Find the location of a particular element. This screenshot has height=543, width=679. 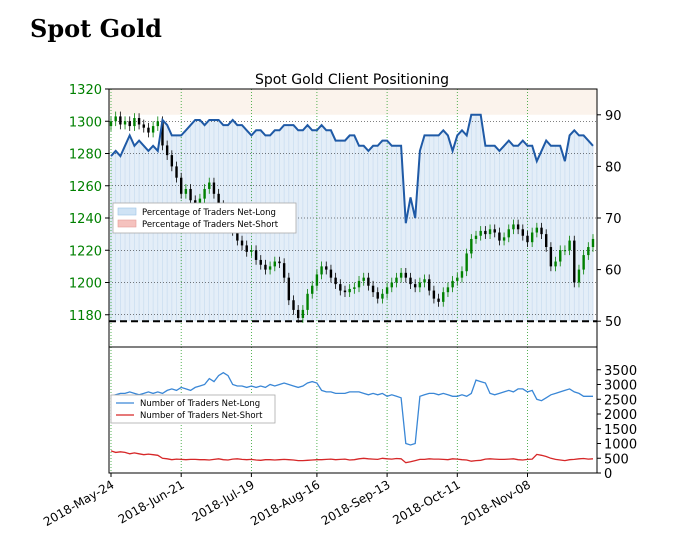

price-tick-label: 1320 is located at coordinates (85, 90).